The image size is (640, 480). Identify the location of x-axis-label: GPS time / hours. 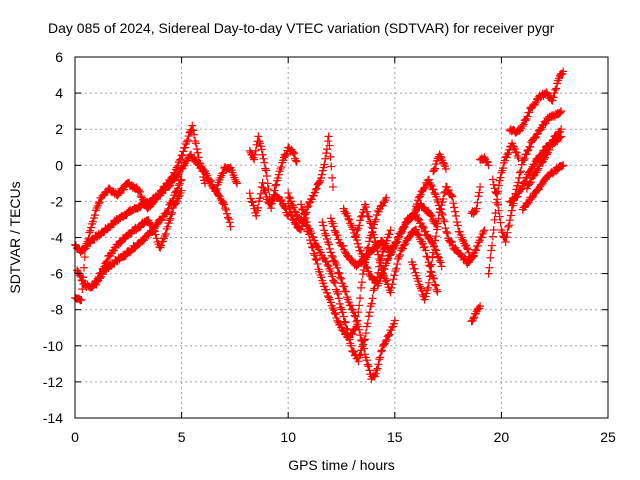
(341, 465).